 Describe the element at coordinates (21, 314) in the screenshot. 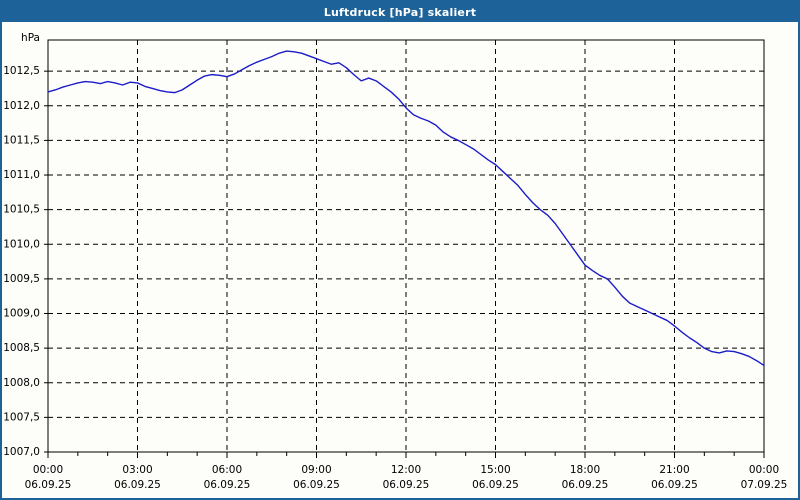

I see `y-tick-label: 1009,0` at that location.